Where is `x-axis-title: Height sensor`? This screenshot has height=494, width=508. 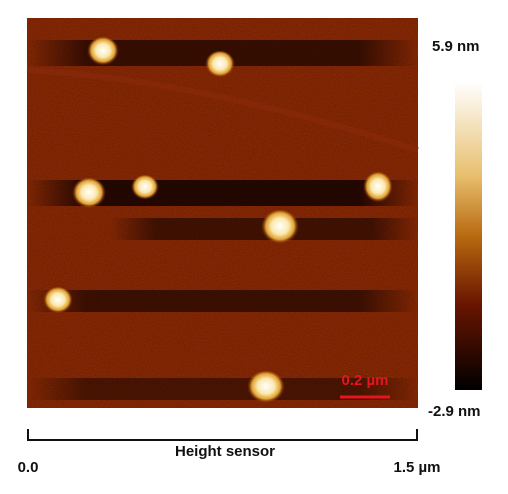 x-axis-title: Height sensor is located at coordinates (225, 451).